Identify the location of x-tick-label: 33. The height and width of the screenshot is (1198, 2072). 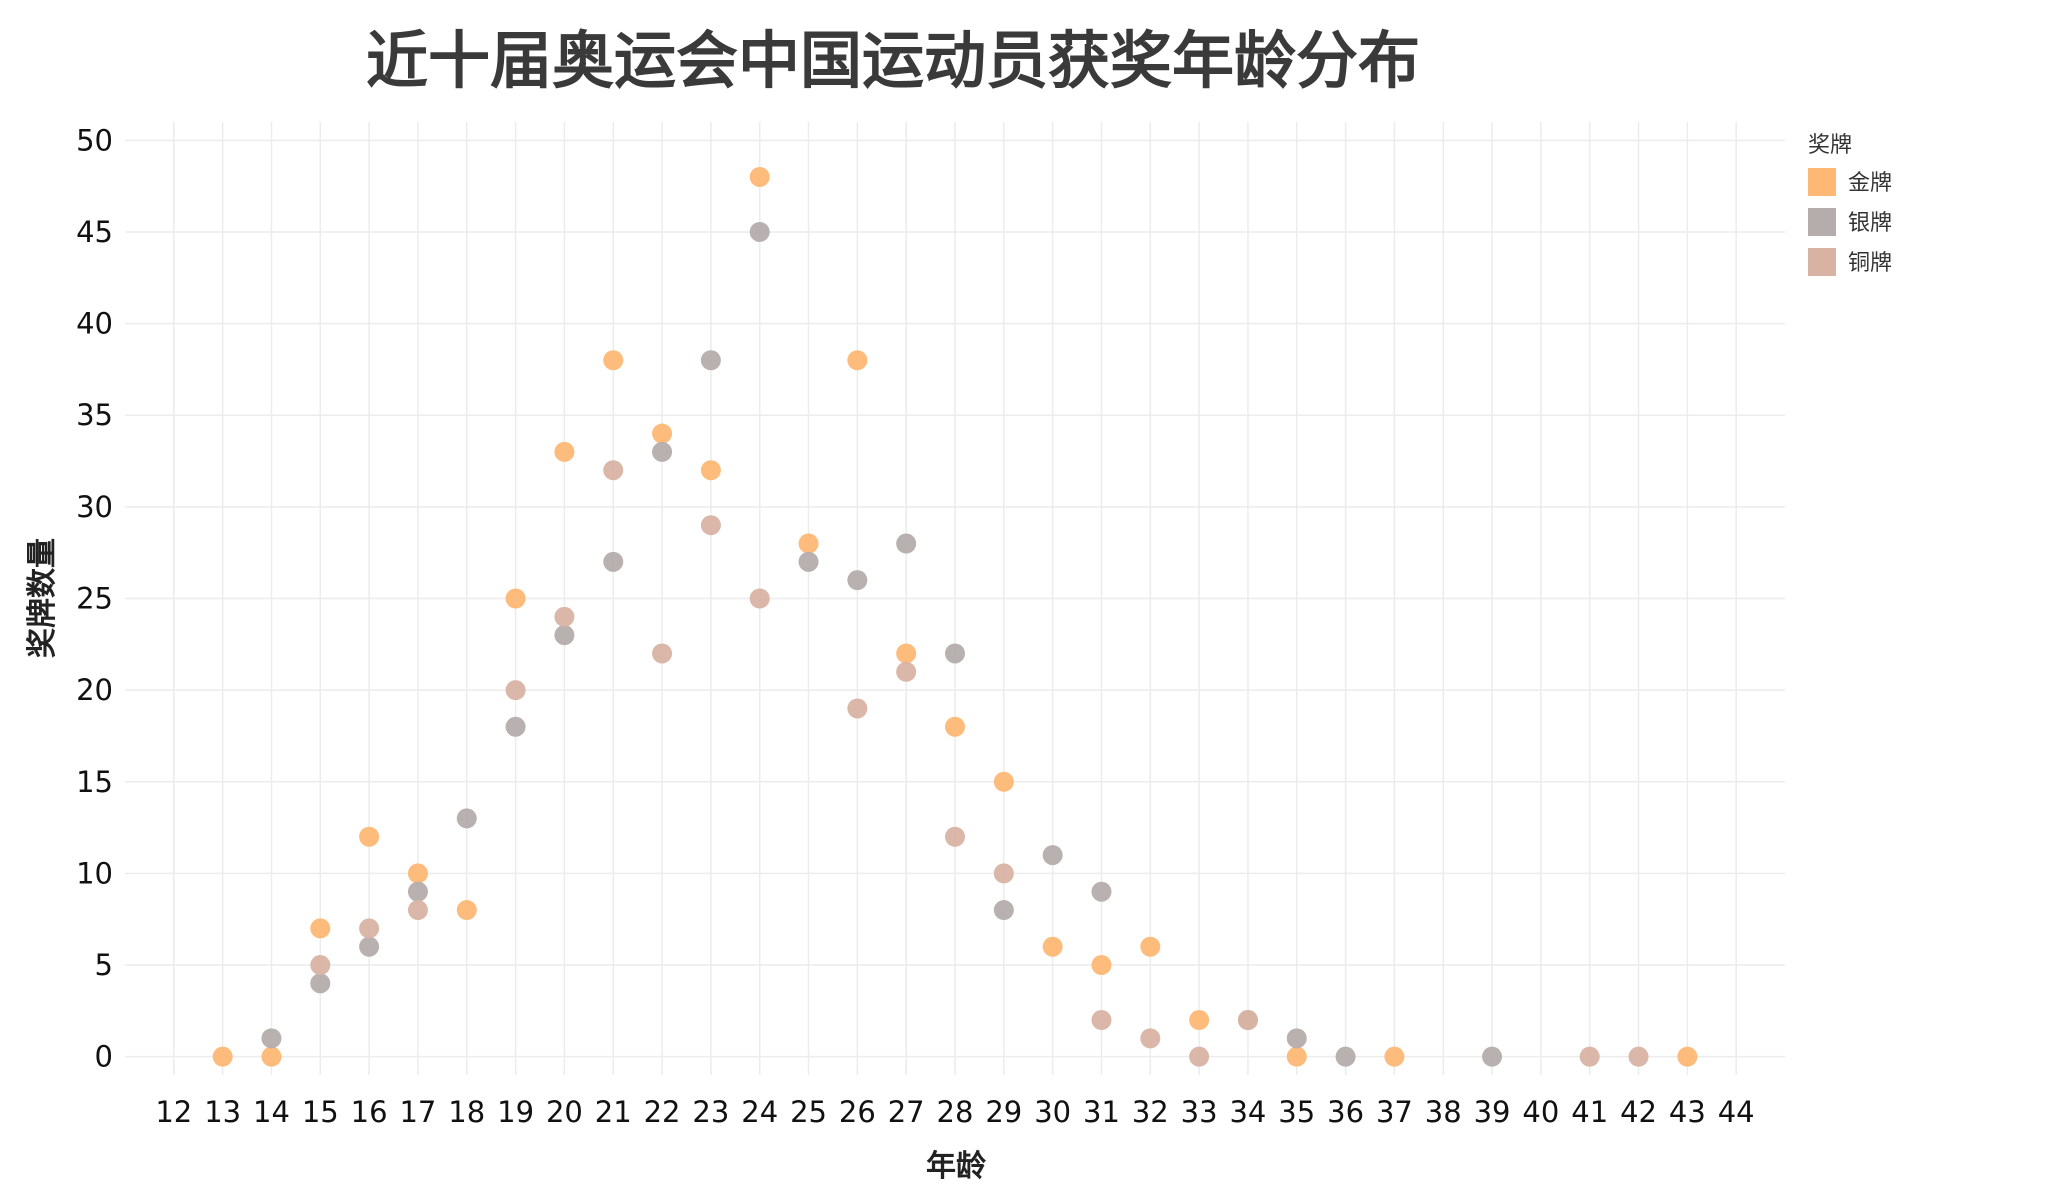
(1199, 1112).